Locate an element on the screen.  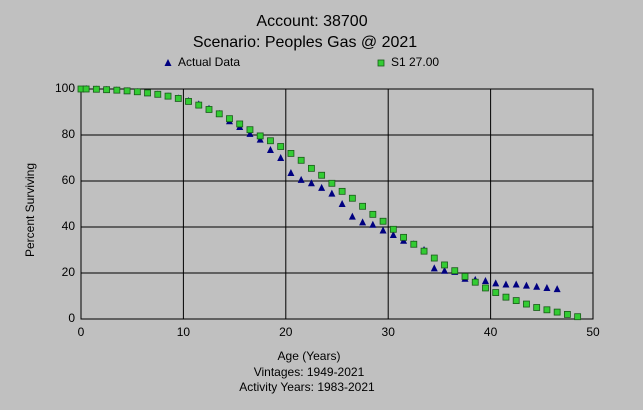
x-axis-label: Age (Years) is located at coordinates (309, 356).